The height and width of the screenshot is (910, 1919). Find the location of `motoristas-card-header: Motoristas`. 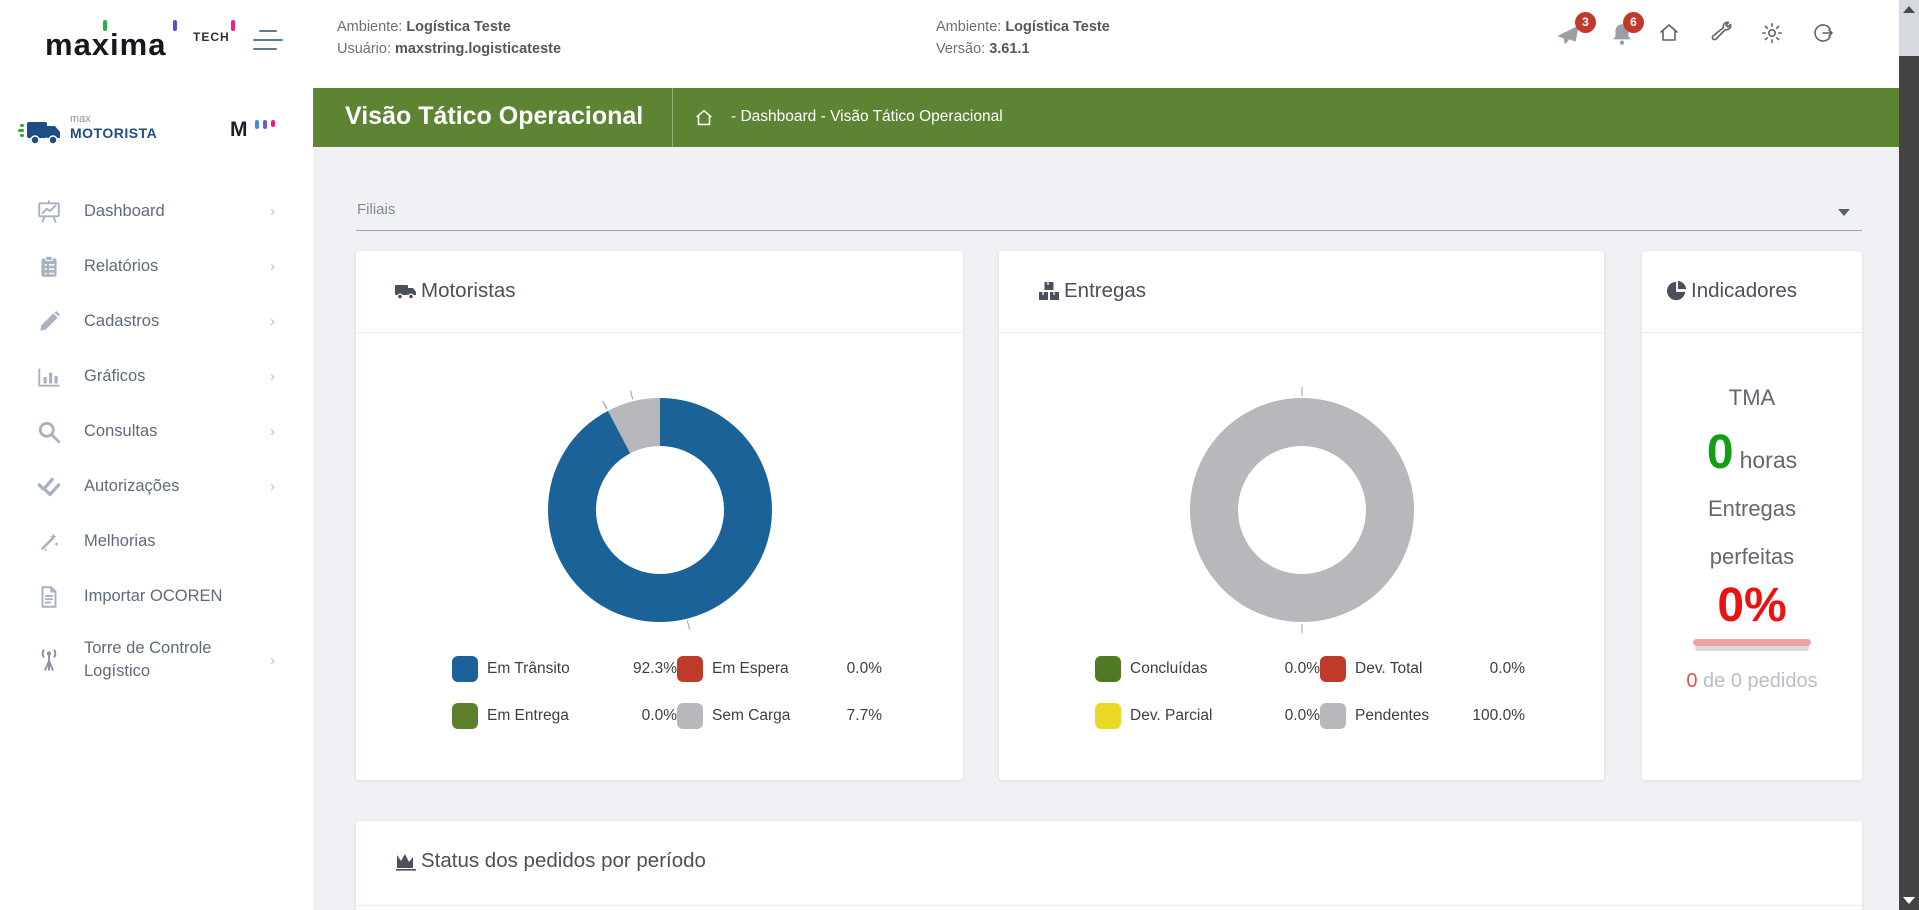

motoristas-card-header: Motoristas is located at coordinates (659, 292).